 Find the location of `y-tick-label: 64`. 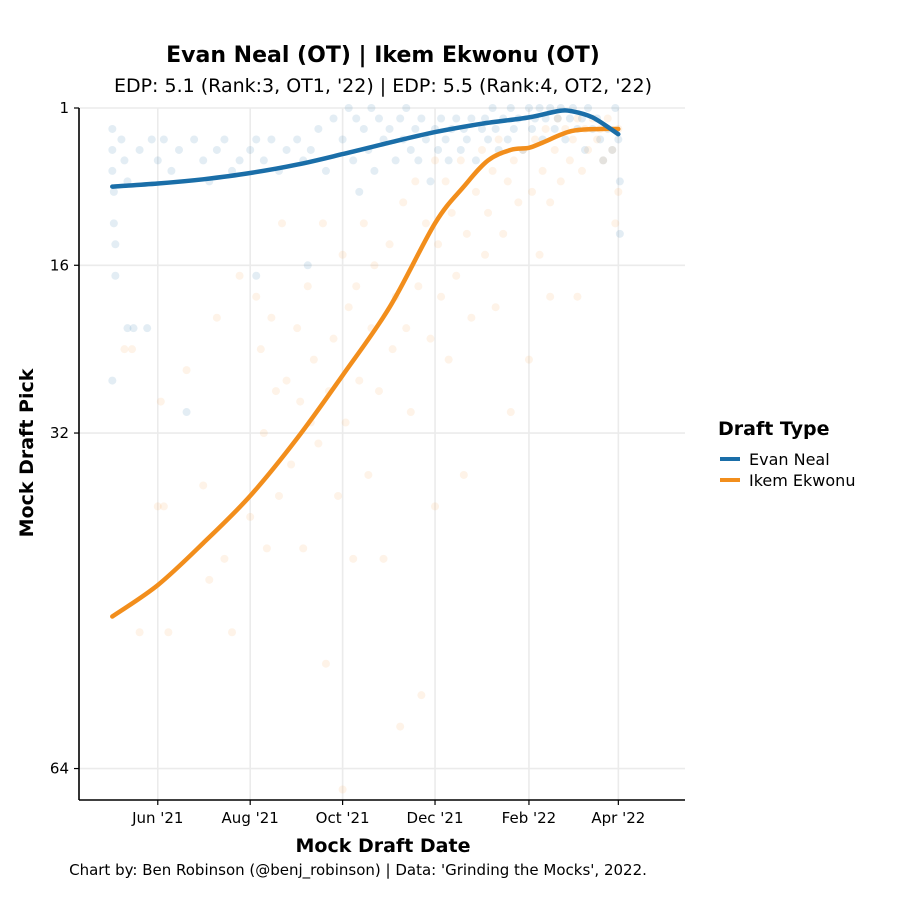

y-tick-label: 64 is located at coordinates (59, 769).